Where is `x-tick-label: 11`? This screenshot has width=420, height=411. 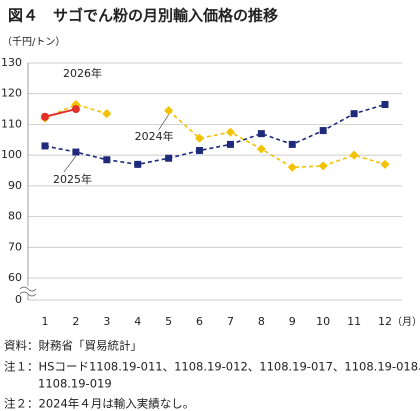
x-tick-label: 11 is located at coordinates (354, 321).